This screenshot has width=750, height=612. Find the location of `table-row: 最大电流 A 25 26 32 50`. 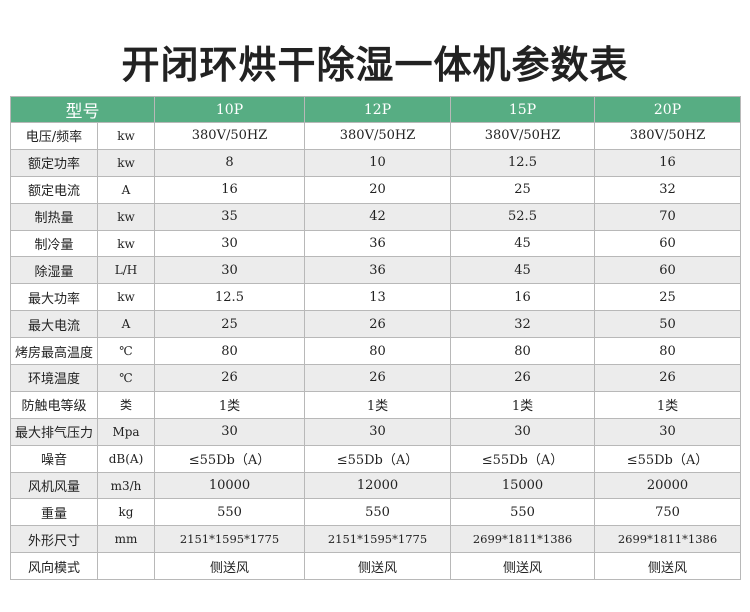

table-row: 最大电流 A 25 26 32 50 is located at coordinates (375, 324).